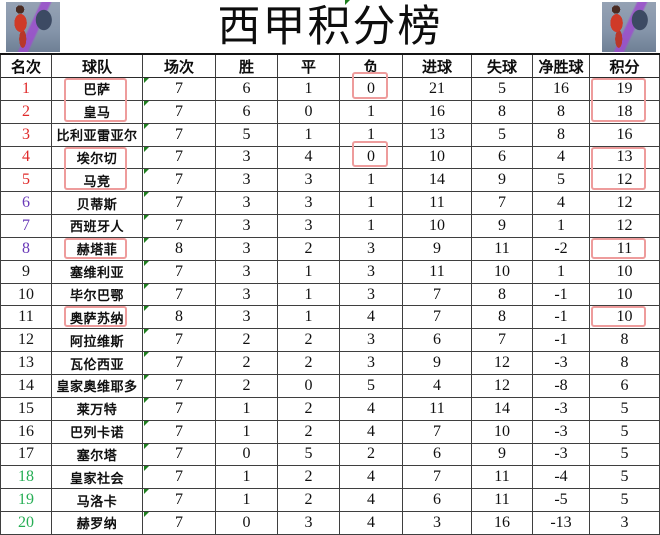 This screenshot has width=660, height=535. I want to click on column-header-pts: 积分, so click(625, 66).